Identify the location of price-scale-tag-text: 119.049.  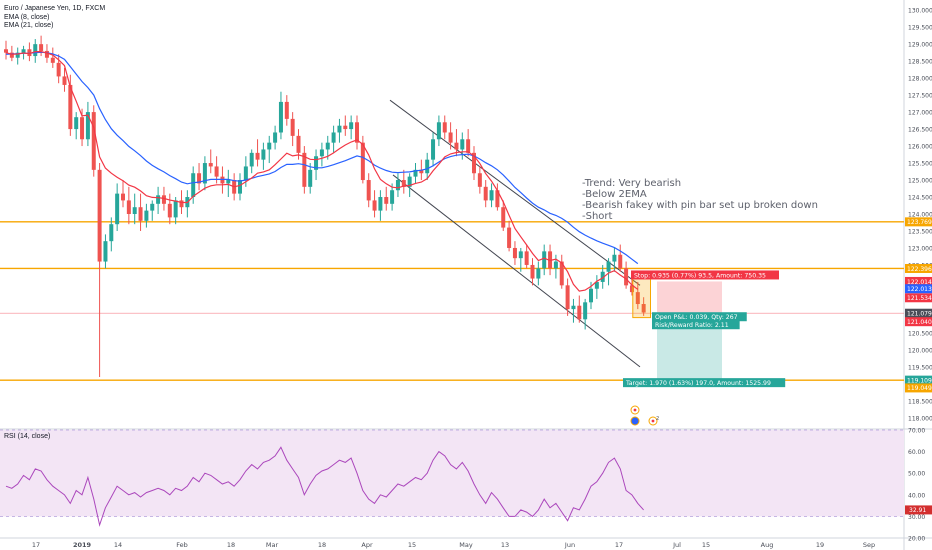
(919, 388).